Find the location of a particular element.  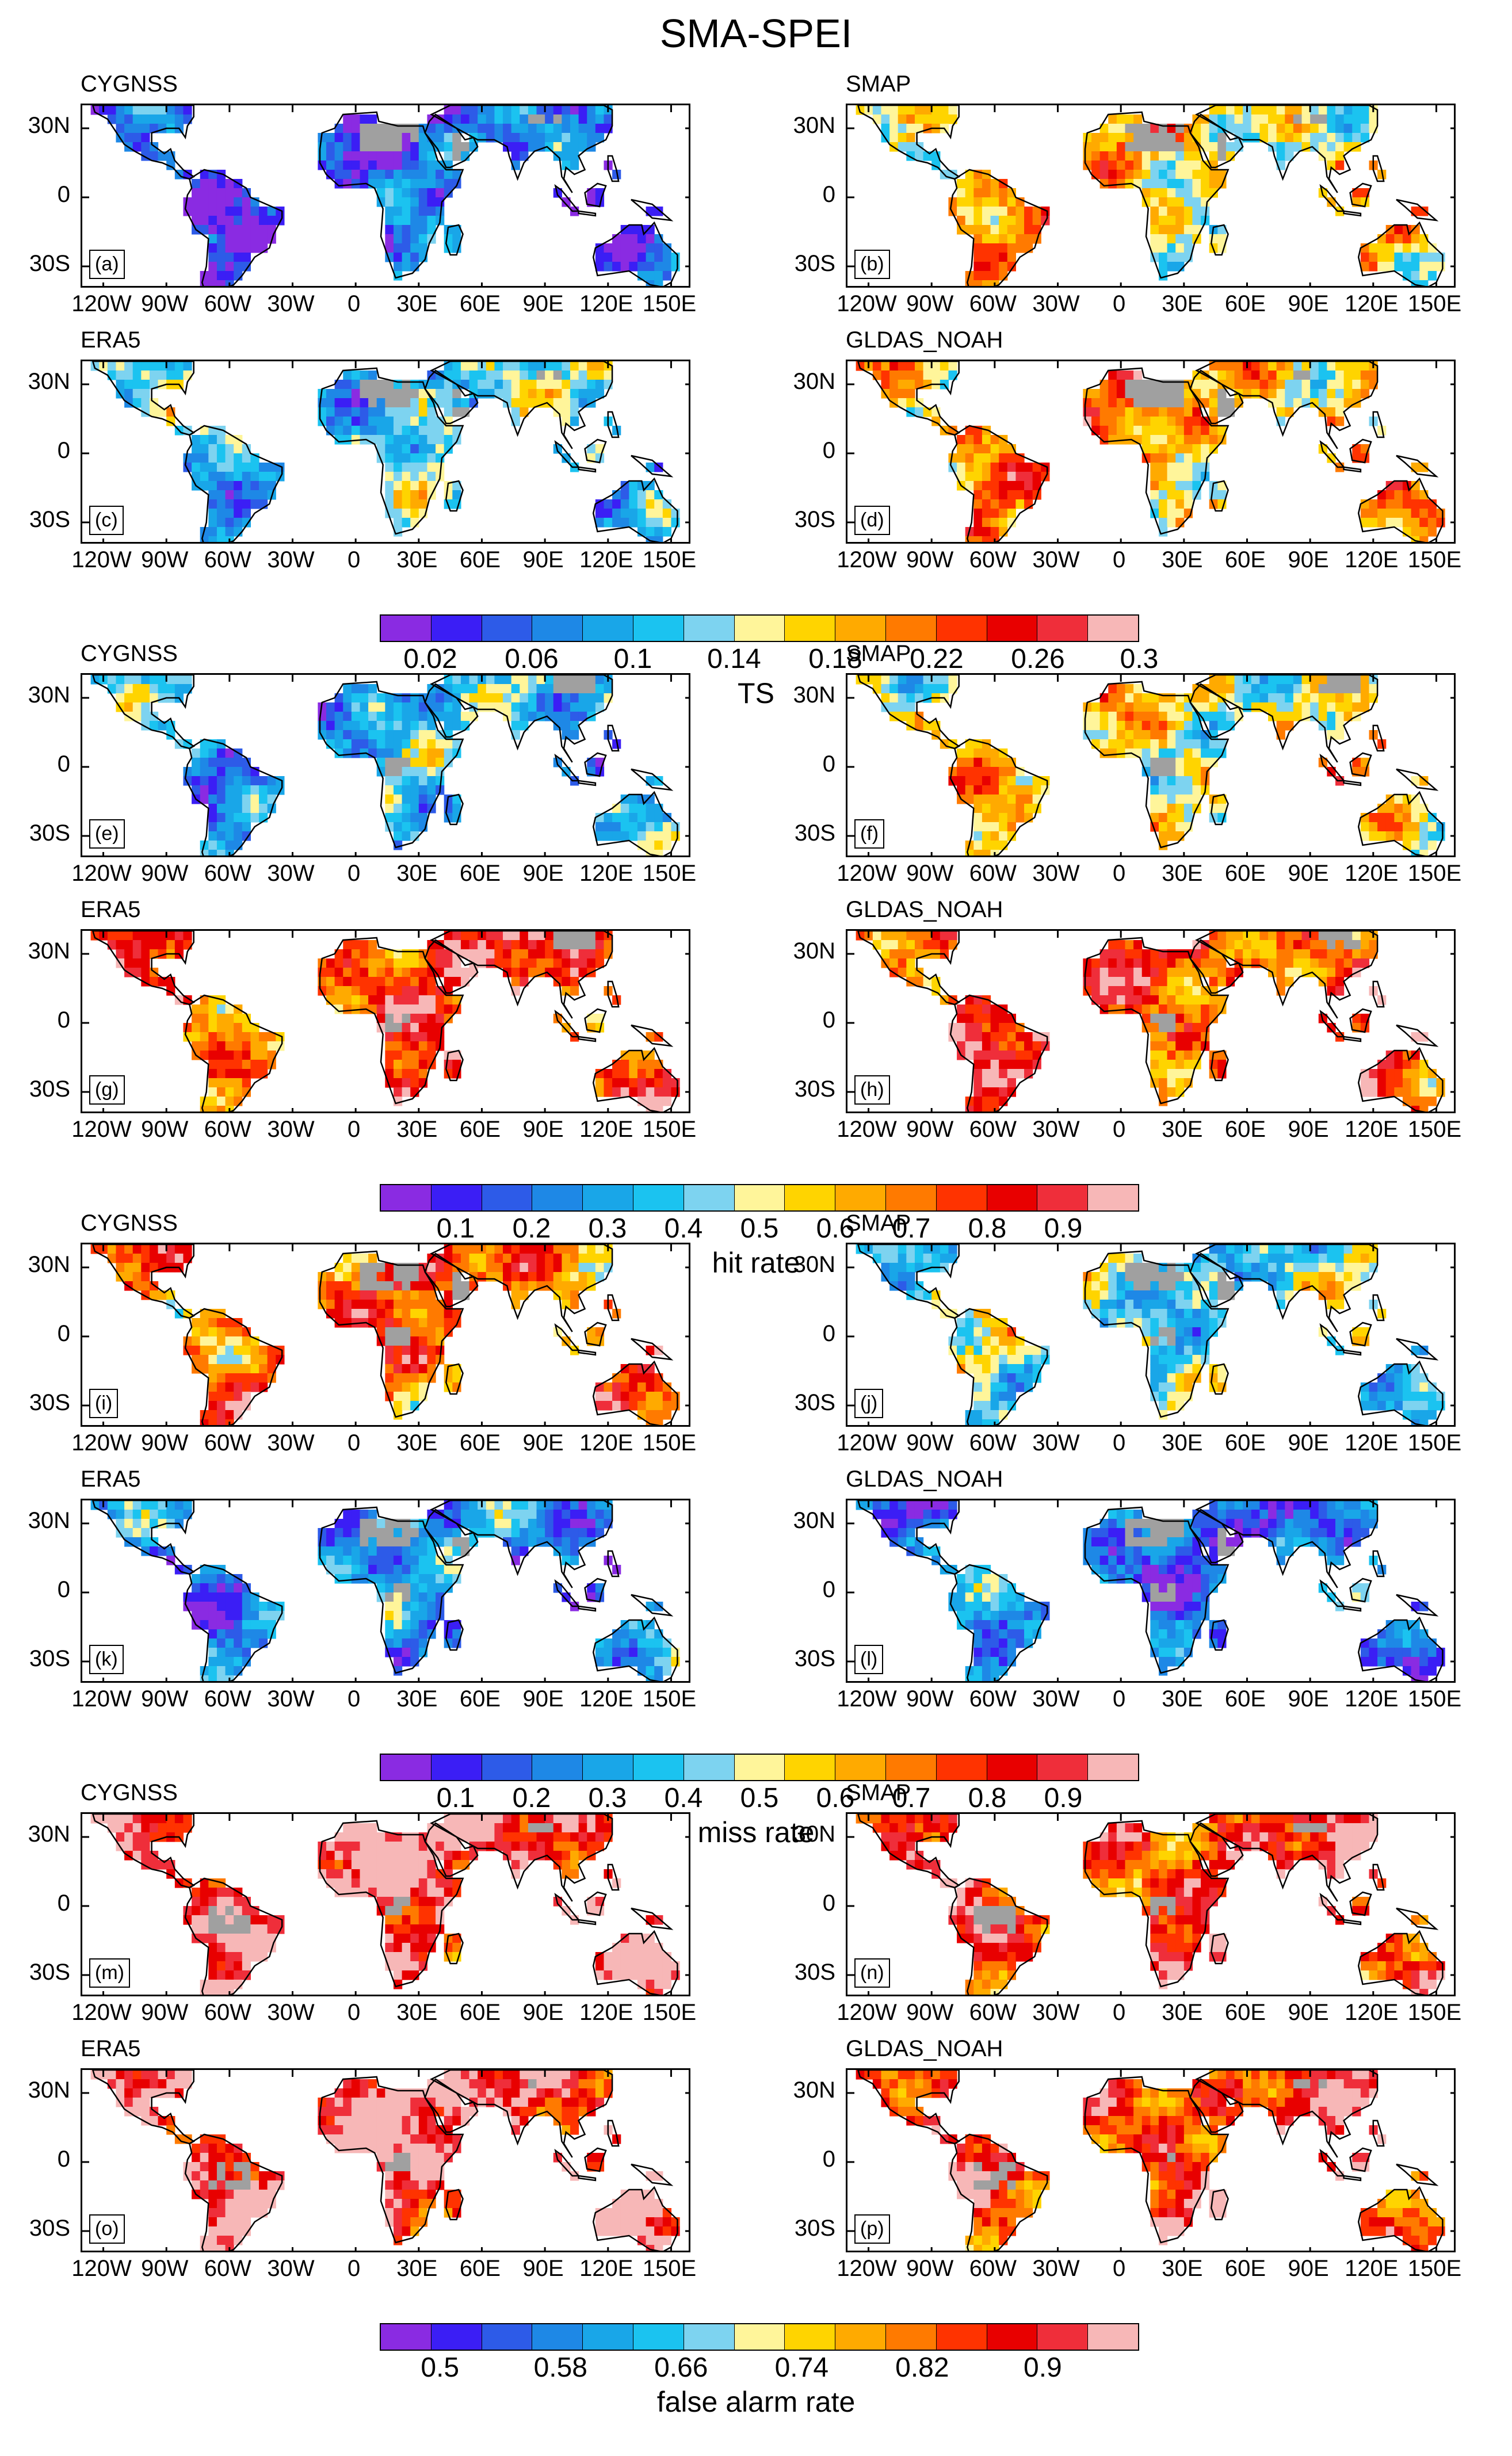

colorbar-tick-label: 0.3 is located at coordinates (607, 1228).